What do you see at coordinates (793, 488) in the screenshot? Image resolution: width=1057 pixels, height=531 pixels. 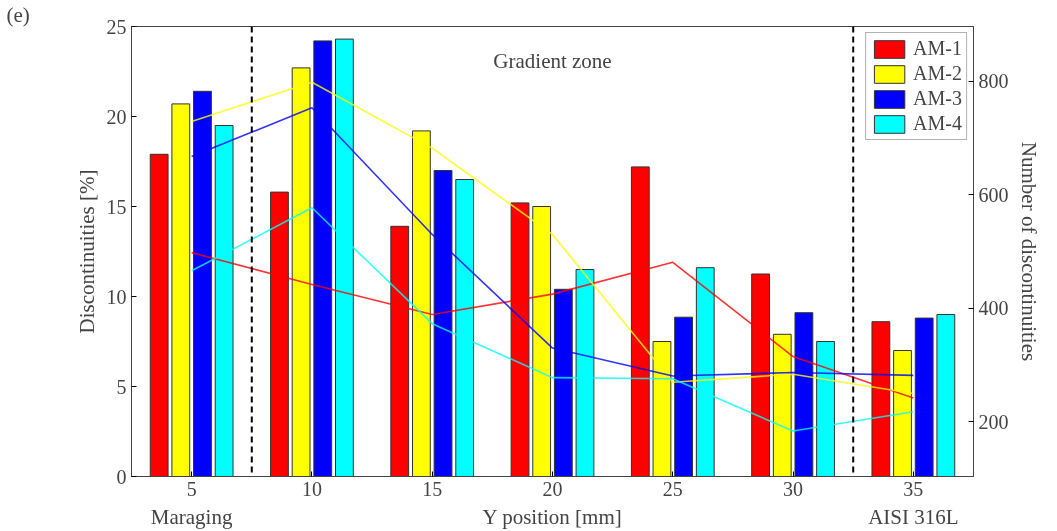 I see `x-tick-label: 30` at bounding box center [793, 488].